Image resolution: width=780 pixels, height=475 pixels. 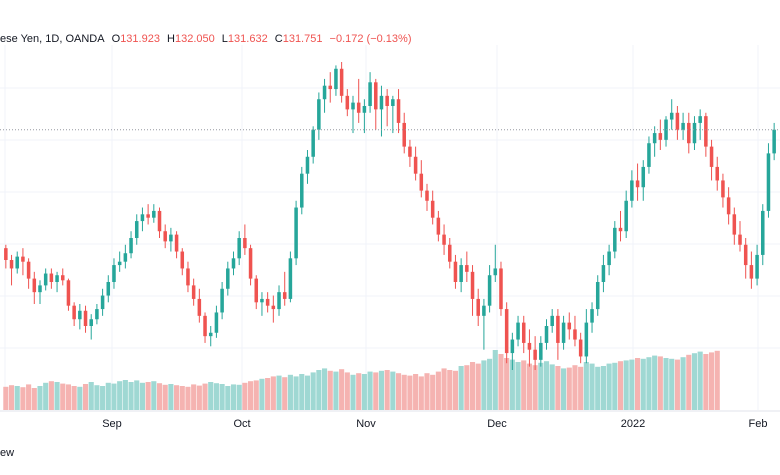 What do you see at coordinates (497, 424) in the screenshot?
I see `x-tick-label: Dec` at bounding box center [497, 424].